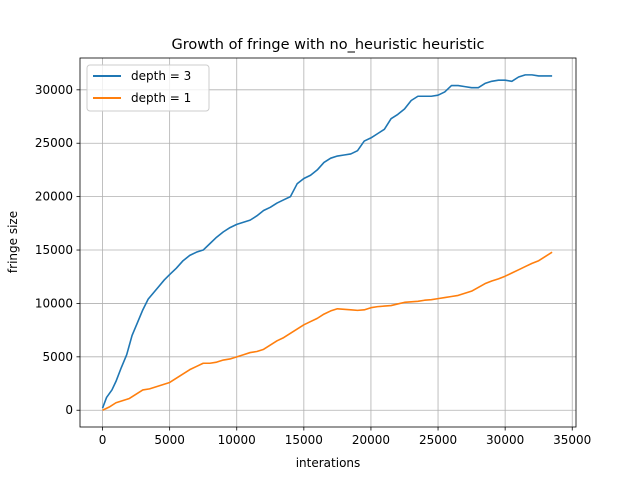 This screenshot has width=640, height=480. What do you see at coordinates (328, 463) in the screenshot?
I see `x-axis-label: interations` at bounding box center [328, 463].